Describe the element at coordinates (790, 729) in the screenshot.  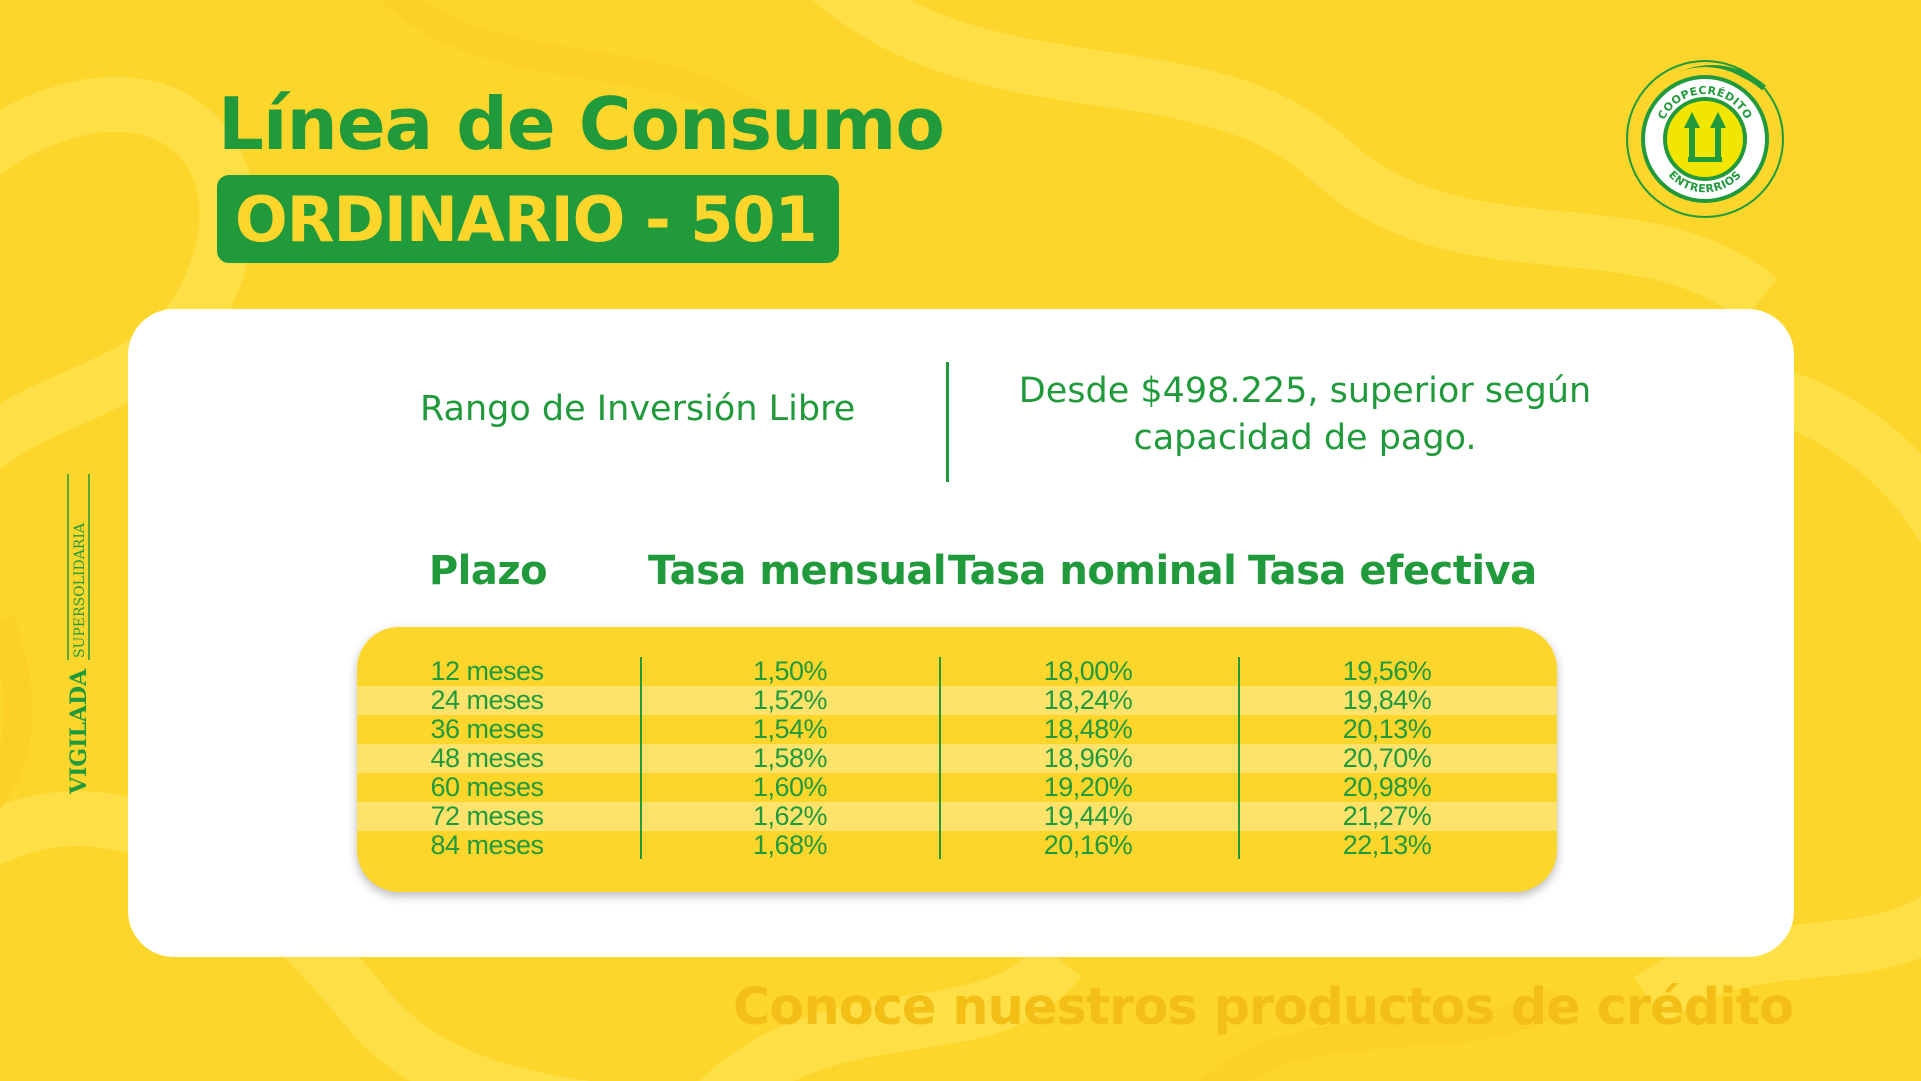
I see `table-cell: 1,54%` at that location.